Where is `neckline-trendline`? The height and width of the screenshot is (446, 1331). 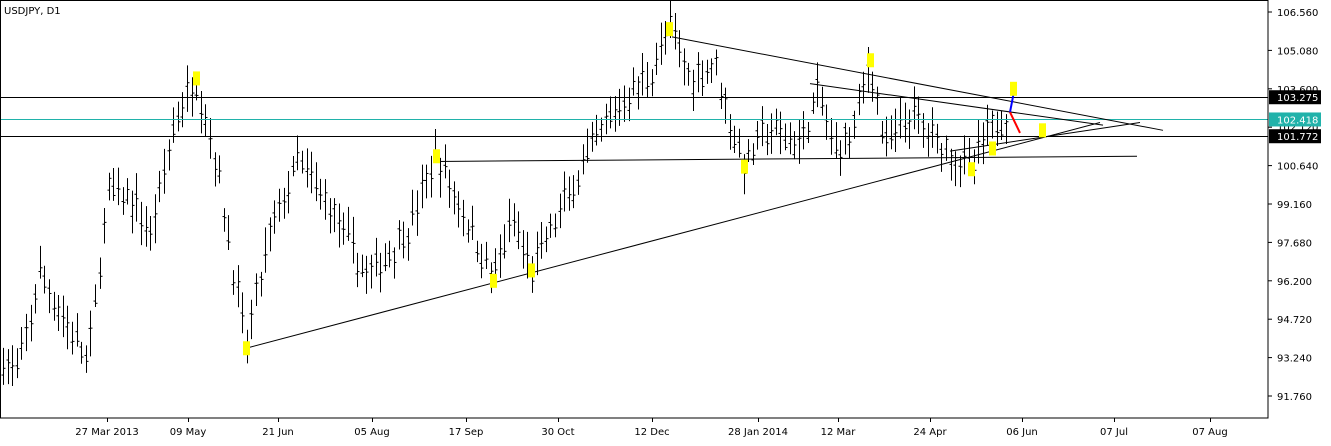 neckline-trendline is located at coordinates (786, 158).